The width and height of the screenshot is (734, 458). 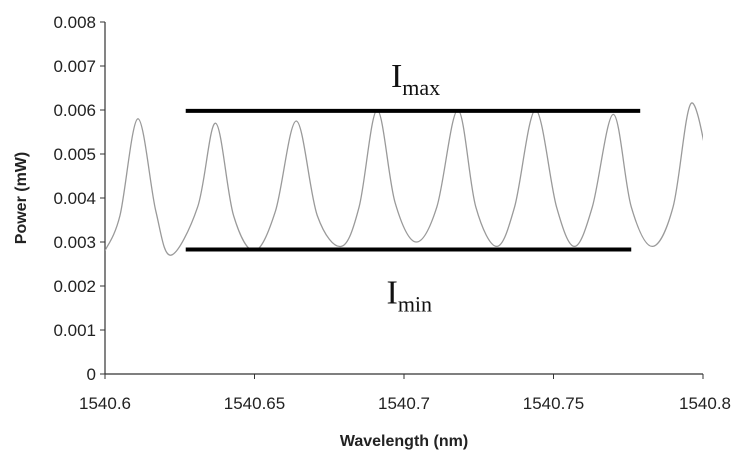 What do you see at coordinates (74, 198) in the screenshot?
I see `y-tick-label: 0.004` at bounding box center [74, 198].